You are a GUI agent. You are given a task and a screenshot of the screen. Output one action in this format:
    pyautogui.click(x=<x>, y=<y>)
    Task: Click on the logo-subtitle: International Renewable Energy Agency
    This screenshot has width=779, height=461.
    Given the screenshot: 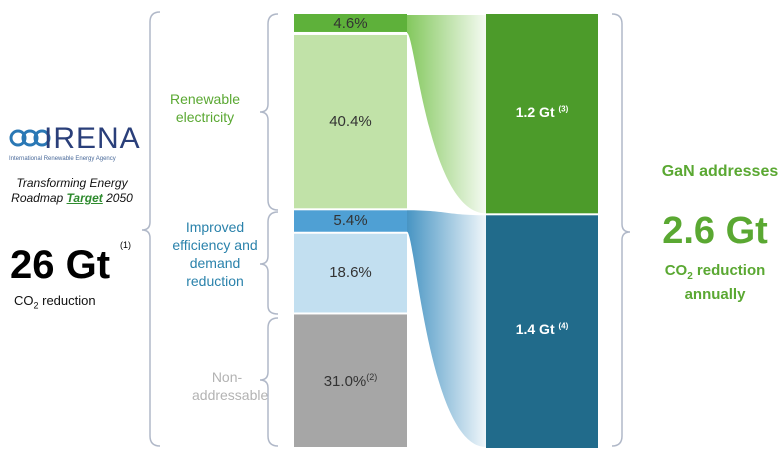 What is the action you would take?
    pyautogui.click(x=62, y=159)
    